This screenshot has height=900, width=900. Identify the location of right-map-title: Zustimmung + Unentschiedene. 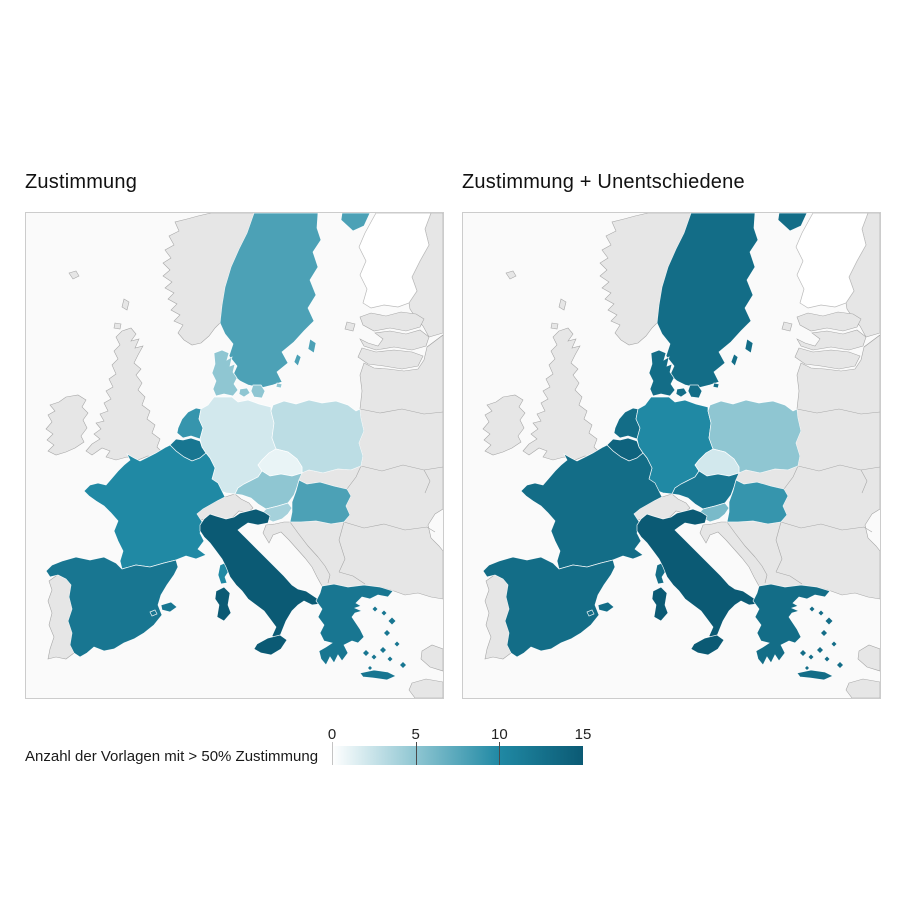
(603, 182).